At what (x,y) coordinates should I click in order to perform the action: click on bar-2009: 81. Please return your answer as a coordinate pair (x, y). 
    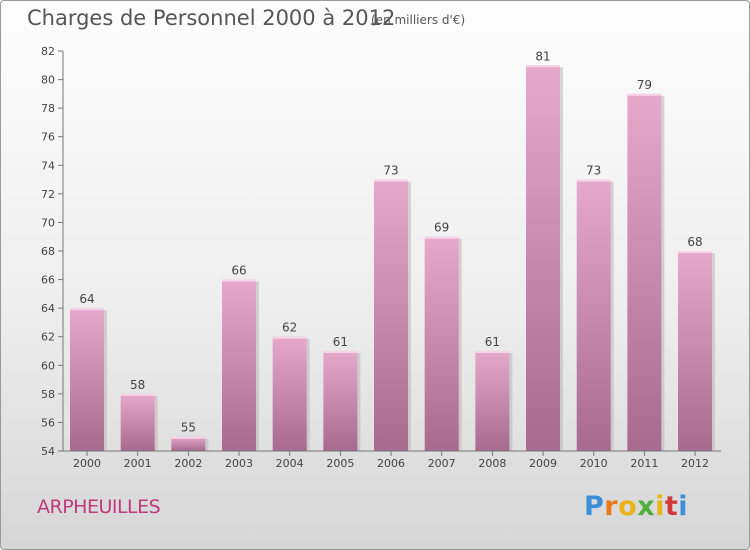
    Looking at the image, I should click on (545, 250).